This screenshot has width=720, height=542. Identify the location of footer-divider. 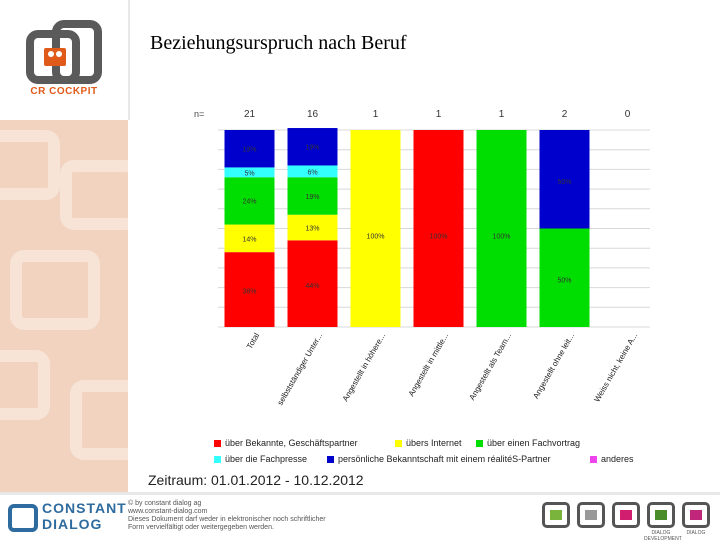
(360, 493).